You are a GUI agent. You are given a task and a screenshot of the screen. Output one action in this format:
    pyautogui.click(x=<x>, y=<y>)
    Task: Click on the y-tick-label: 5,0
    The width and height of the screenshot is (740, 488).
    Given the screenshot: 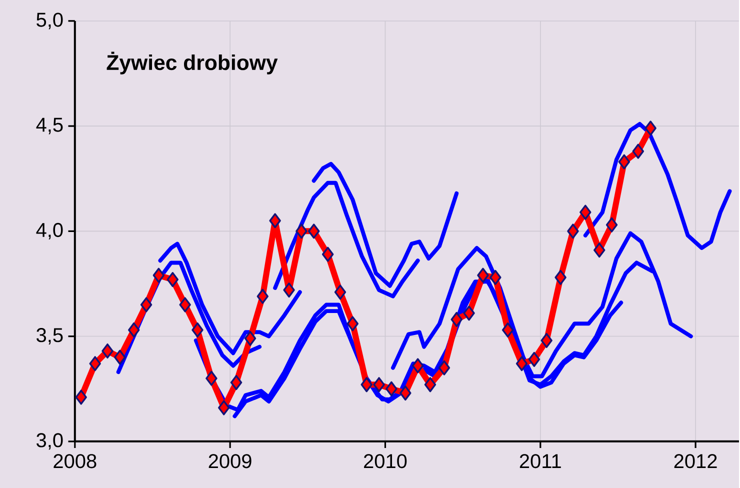 What is the action you would take?
    pyautogui.click(x=49, y=21)
    